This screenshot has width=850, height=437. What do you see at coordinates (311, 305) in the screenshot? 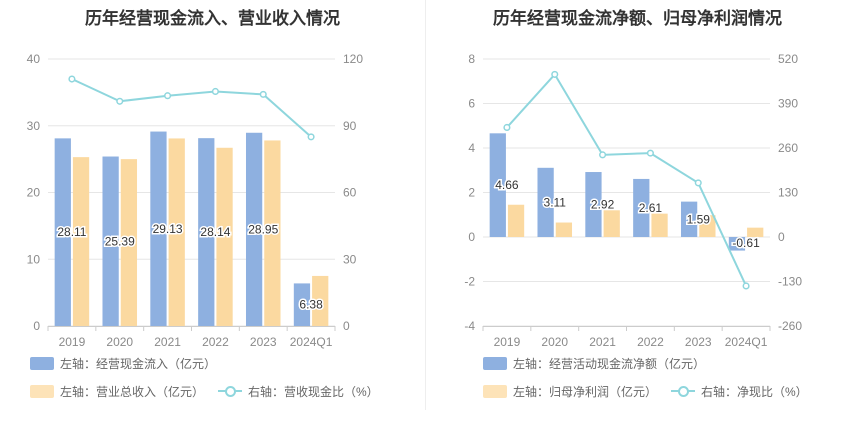
I see `bar-data-label: 6.38` at bounding box center [311, 305].